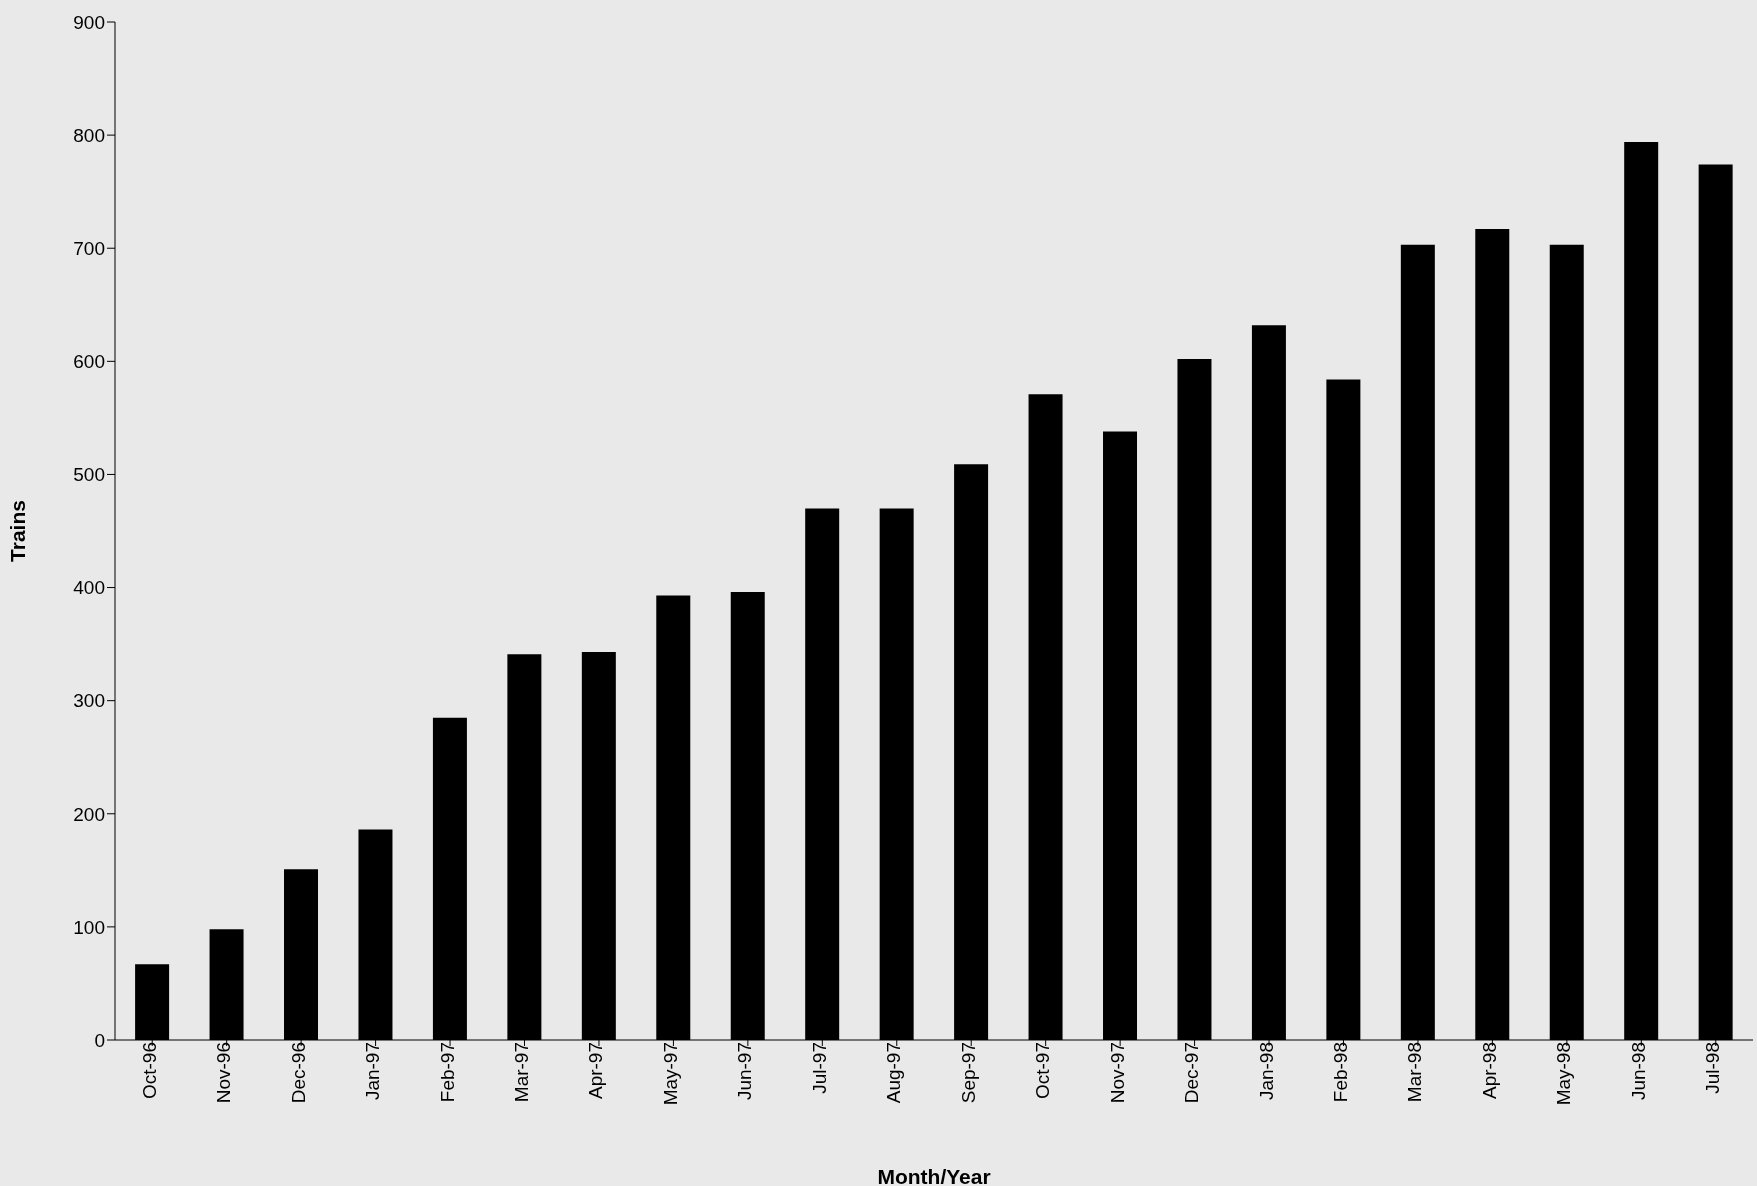  Describe the element at coordinates (99, 1040) in the screenshot. I see `y-tick-label: 0` at that location.